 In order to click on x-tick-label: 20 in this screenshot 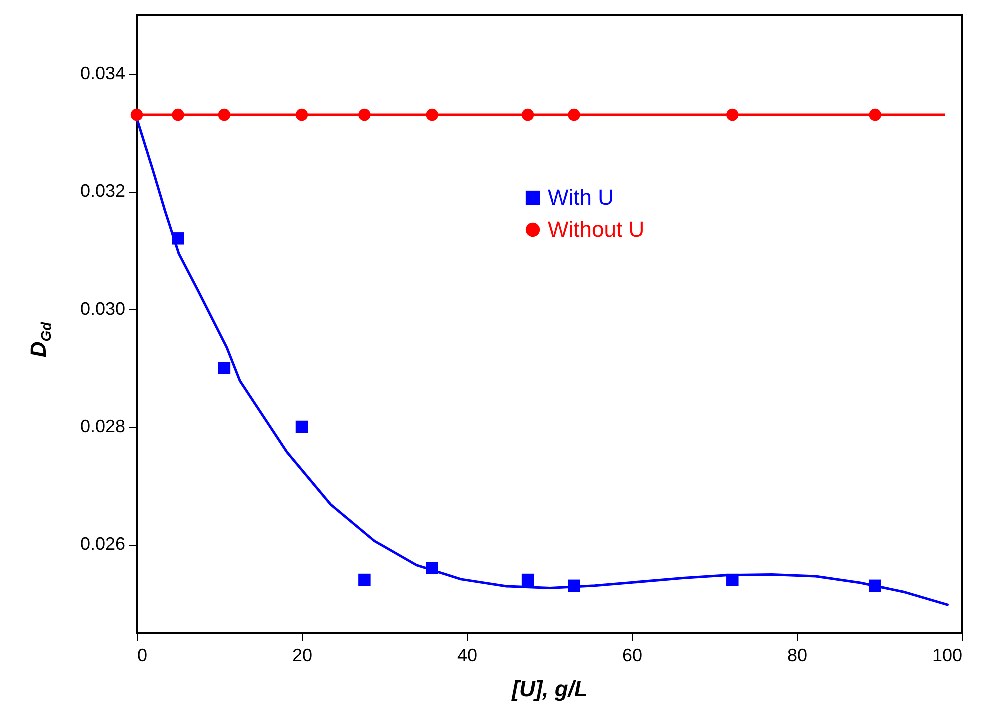, I will do `click(302, 656)`.